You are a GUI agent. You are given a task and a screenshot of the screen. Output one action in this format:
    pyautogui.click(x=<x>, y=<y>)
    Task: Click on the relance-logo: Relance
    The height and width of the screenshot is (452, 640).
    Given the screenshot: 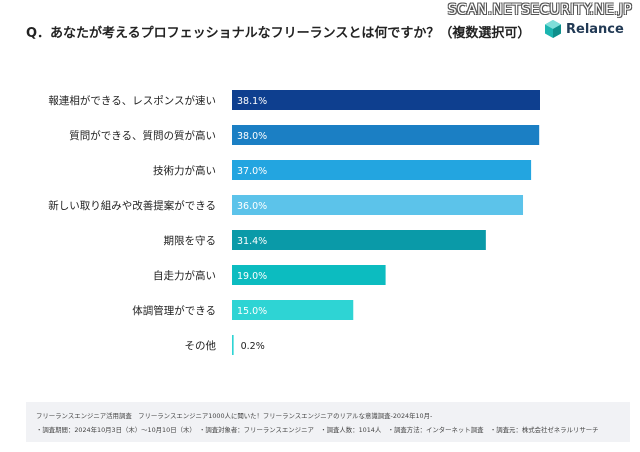 What is the action you would take?
    pyautogui.click(x=584, y=29)
    